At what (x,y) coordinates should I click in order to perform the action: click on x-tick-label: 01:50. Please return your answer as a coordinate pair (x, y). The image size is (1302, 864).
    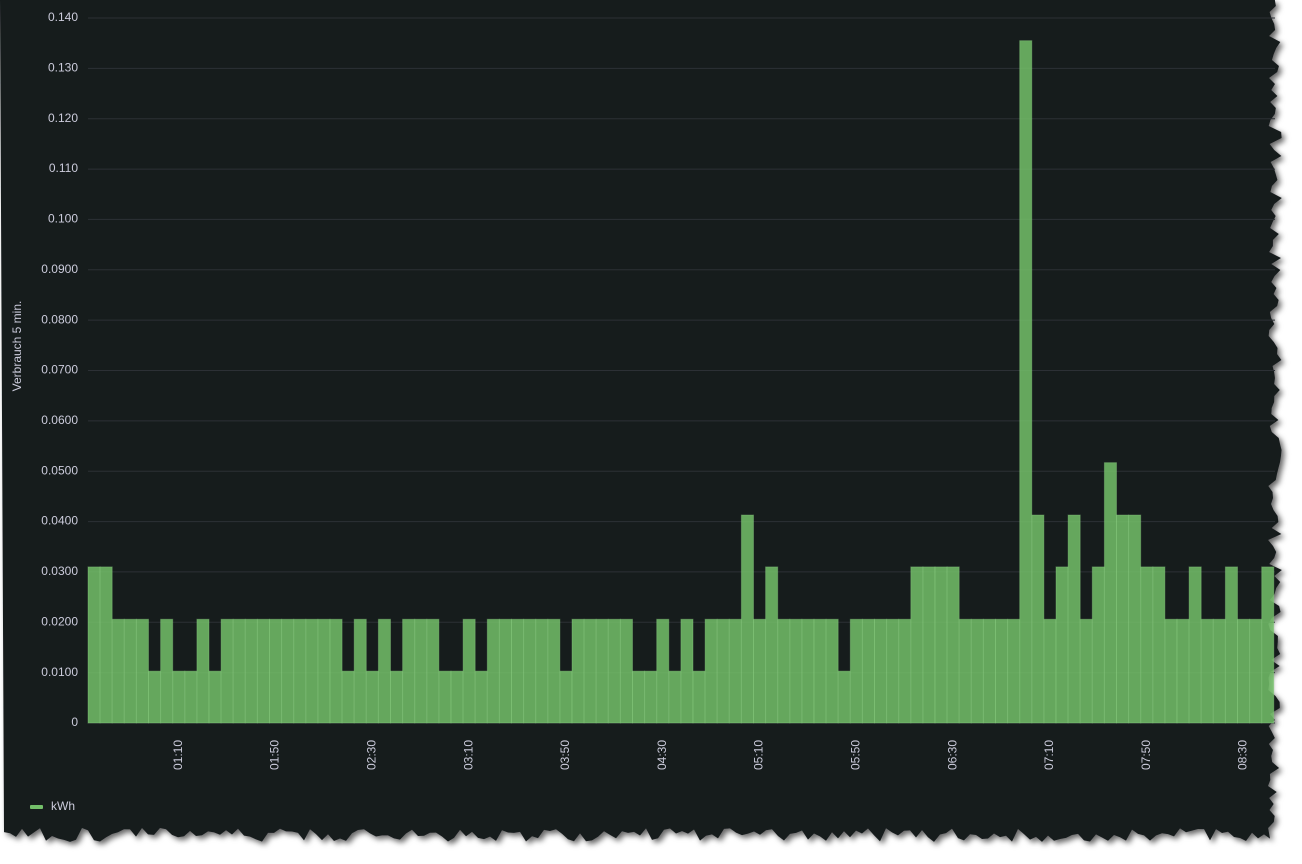
    Looking at the image, I should click on (275, 755).